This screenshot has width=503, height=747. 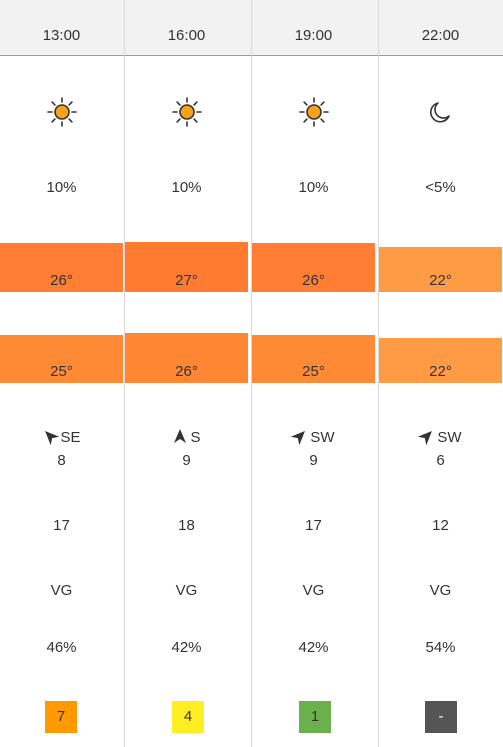 I want to click on feels-like-bar: 22°, so click(x=440, y=360).